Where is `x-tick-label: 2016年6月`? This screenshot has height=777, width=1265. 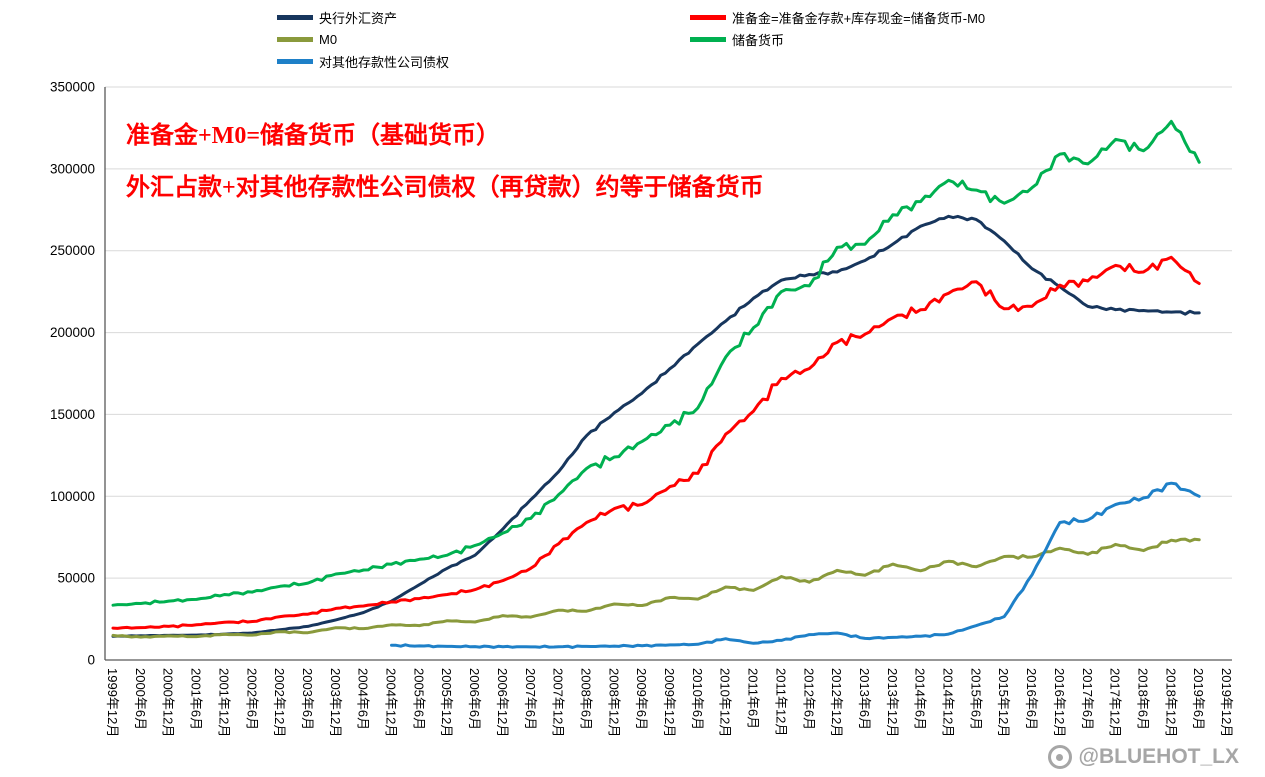 x-tick-label: 2016年6月 is located at coordinates (1031, 699).